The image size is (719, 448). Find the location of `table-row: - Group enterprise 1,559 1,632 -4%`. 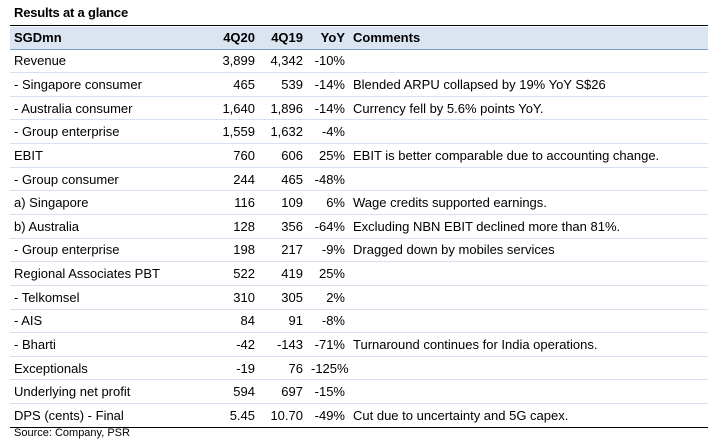

table-row: - Group enterprise 1,559 1,632 -4% is located at coordinates (359, 132).